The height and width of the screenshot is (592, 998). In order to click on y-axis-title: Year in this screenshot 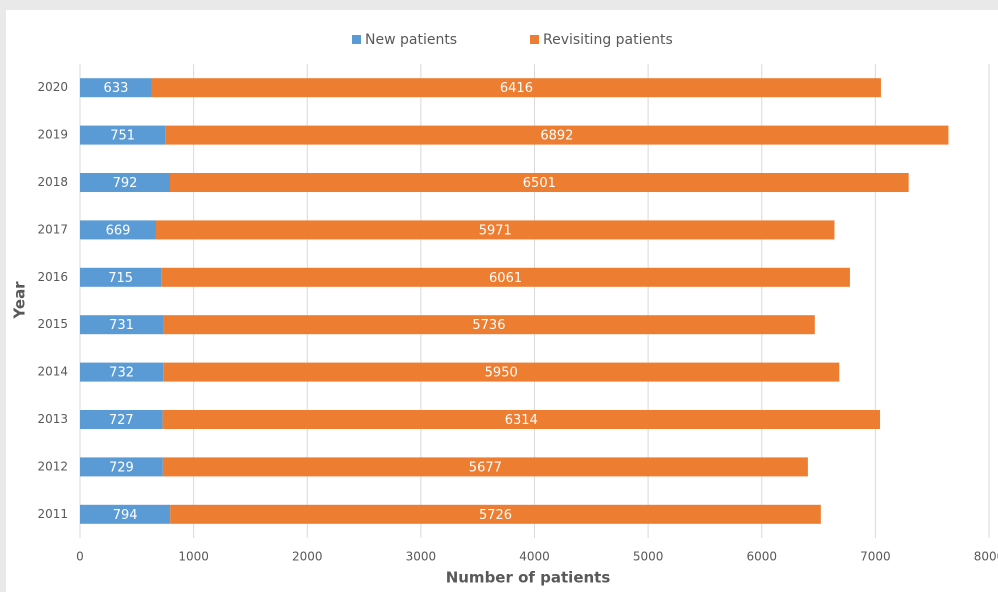, I will do `click(20, 300)`.